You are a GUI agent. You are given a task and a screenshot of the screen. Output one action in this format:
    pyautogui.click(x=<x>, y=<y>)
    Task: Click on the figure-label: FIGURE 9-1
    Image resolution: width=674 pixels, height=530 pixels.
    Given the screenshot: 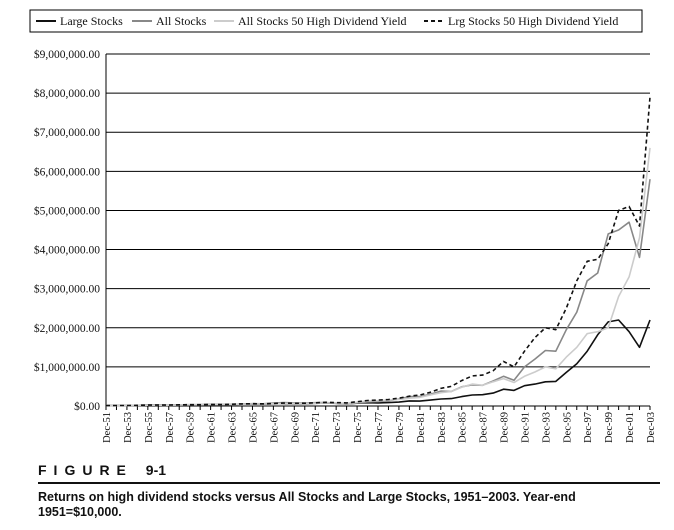 What is the action you would take?
    pyautogui.click(x=102, y=470)
    